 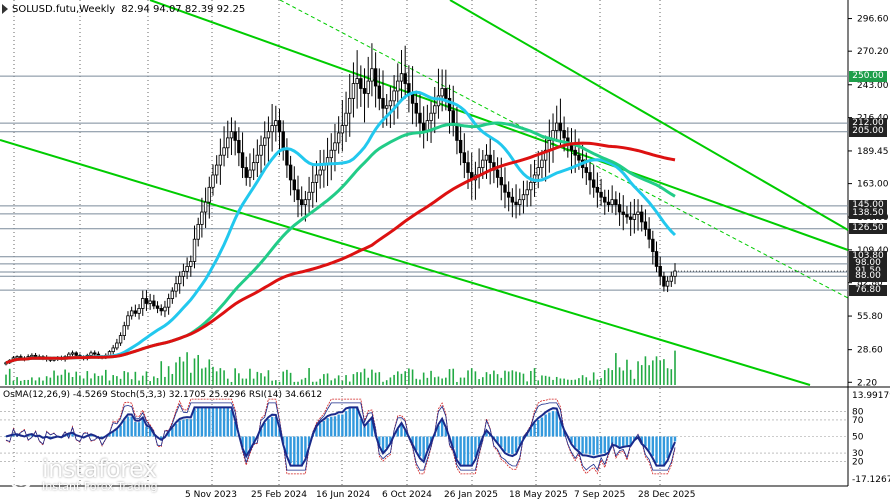 I want to click on instaforex-logo: instaforex Instant Forex Trading, so click(x=81, y=474).